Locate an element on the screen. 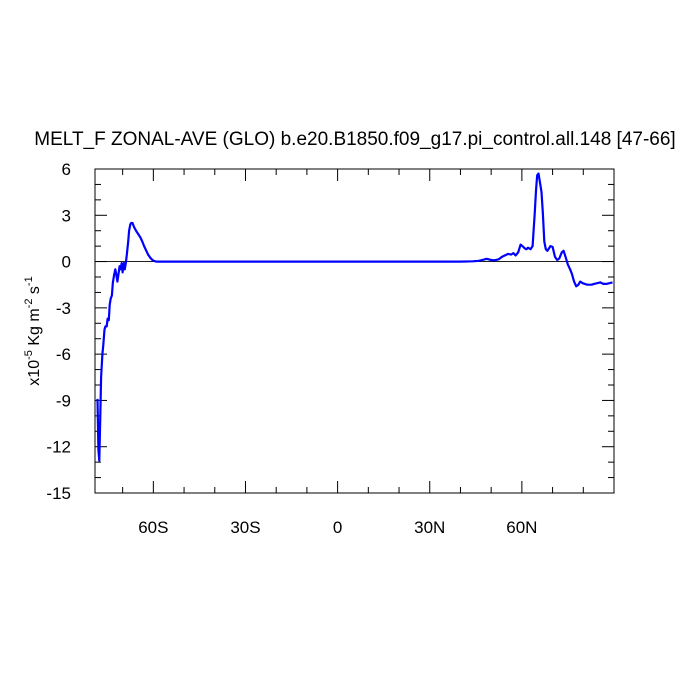 The image size is (700, 700). x-tick-label: 60S is located at coordinates (153, 527).